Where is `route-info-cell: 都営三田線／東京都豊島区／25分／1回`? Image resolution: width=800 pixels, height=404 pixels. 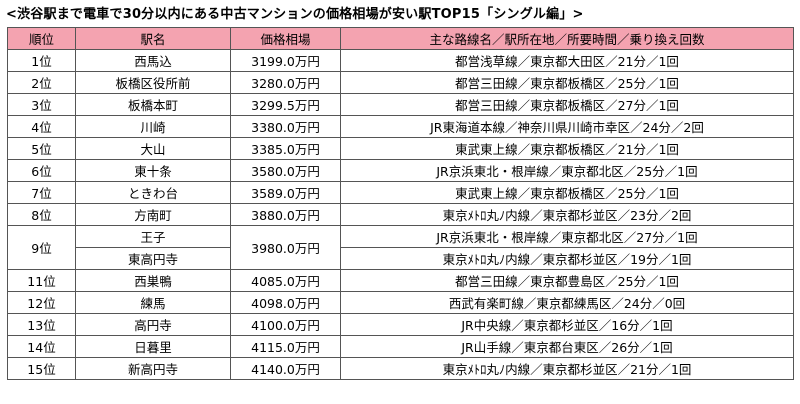 route-info-cell: 都営三田線／東京都豊島区／25分／1回 is located at coordinates (567, 280).